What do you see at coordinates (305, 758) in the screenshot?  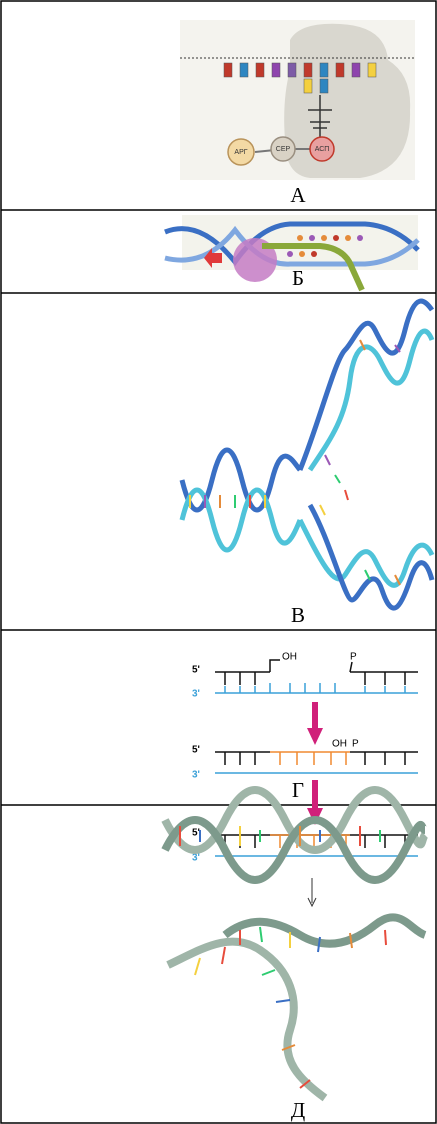 I see `image-ligation: 5' 3' OH P 5' 3' OH P 5' 3'` at bounding box center [305, 758].